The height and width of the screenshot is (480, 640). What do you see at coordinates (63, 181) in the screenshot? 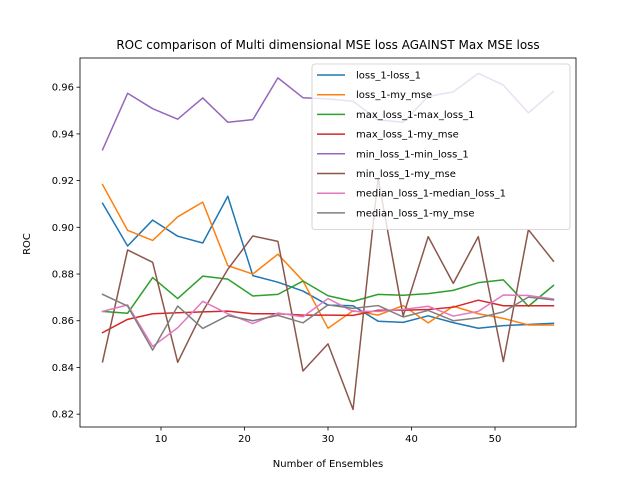
I see `y-tick-label: 0.92` at bounding box center [63, 181].